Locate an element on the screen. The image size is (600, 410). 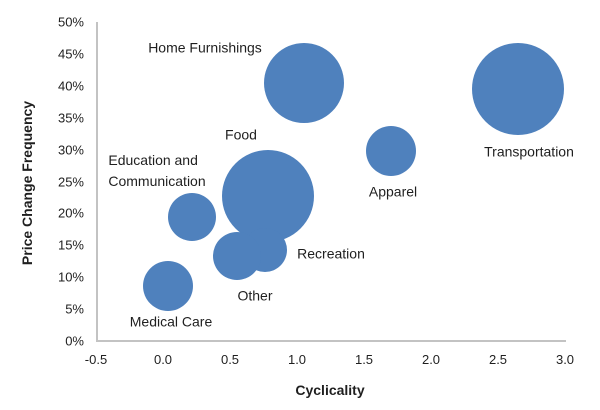
bubble-label-other: Other is located at coordinates (255, 295).